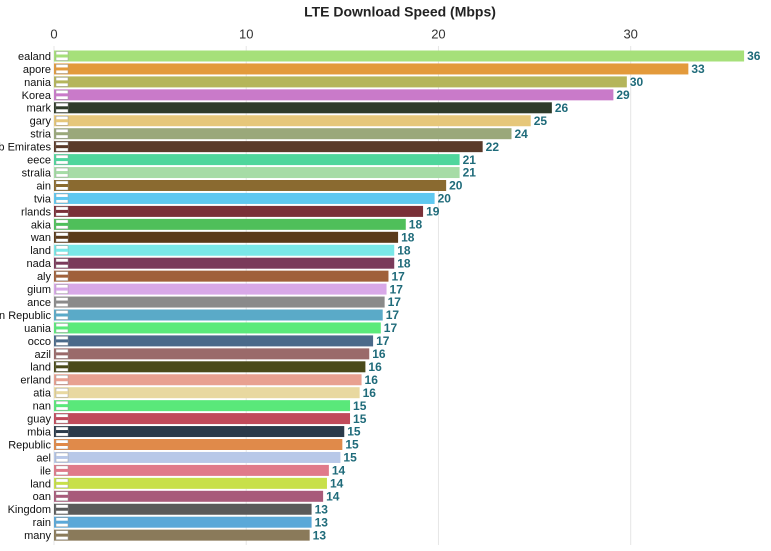 Image resolution: width=771 pixels, height=551 pixels. Describe the element at coordinates (38, 83) in the screenshot. I see `y-tick-label: nania` at that location.